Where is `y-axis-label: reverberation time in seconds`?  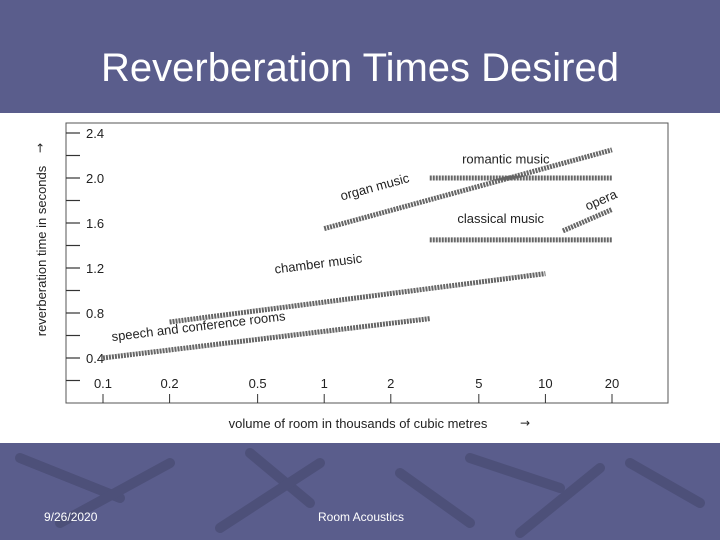 y-axis-label: reverberation time in seconds is located at coordinates (41, 250).